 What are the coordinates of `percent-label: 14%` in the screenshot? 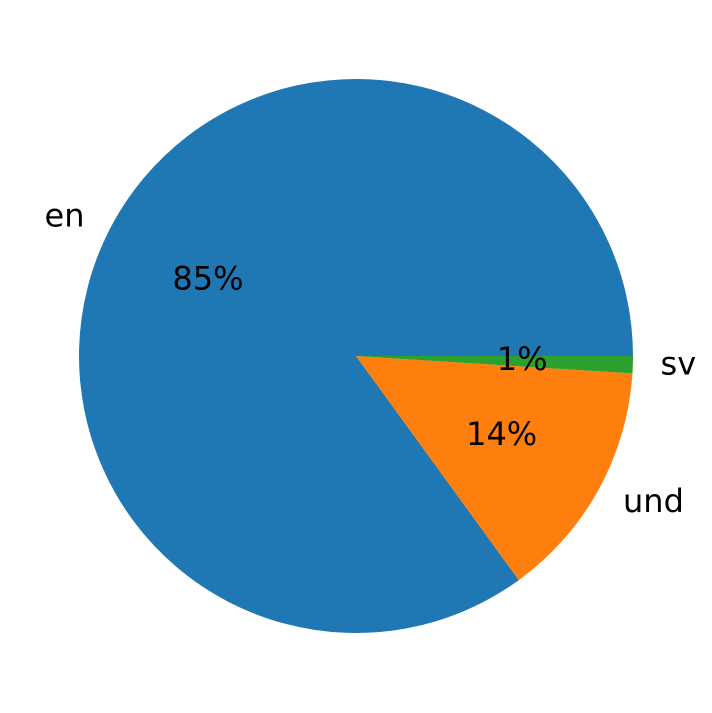 It's located at (501, 434).